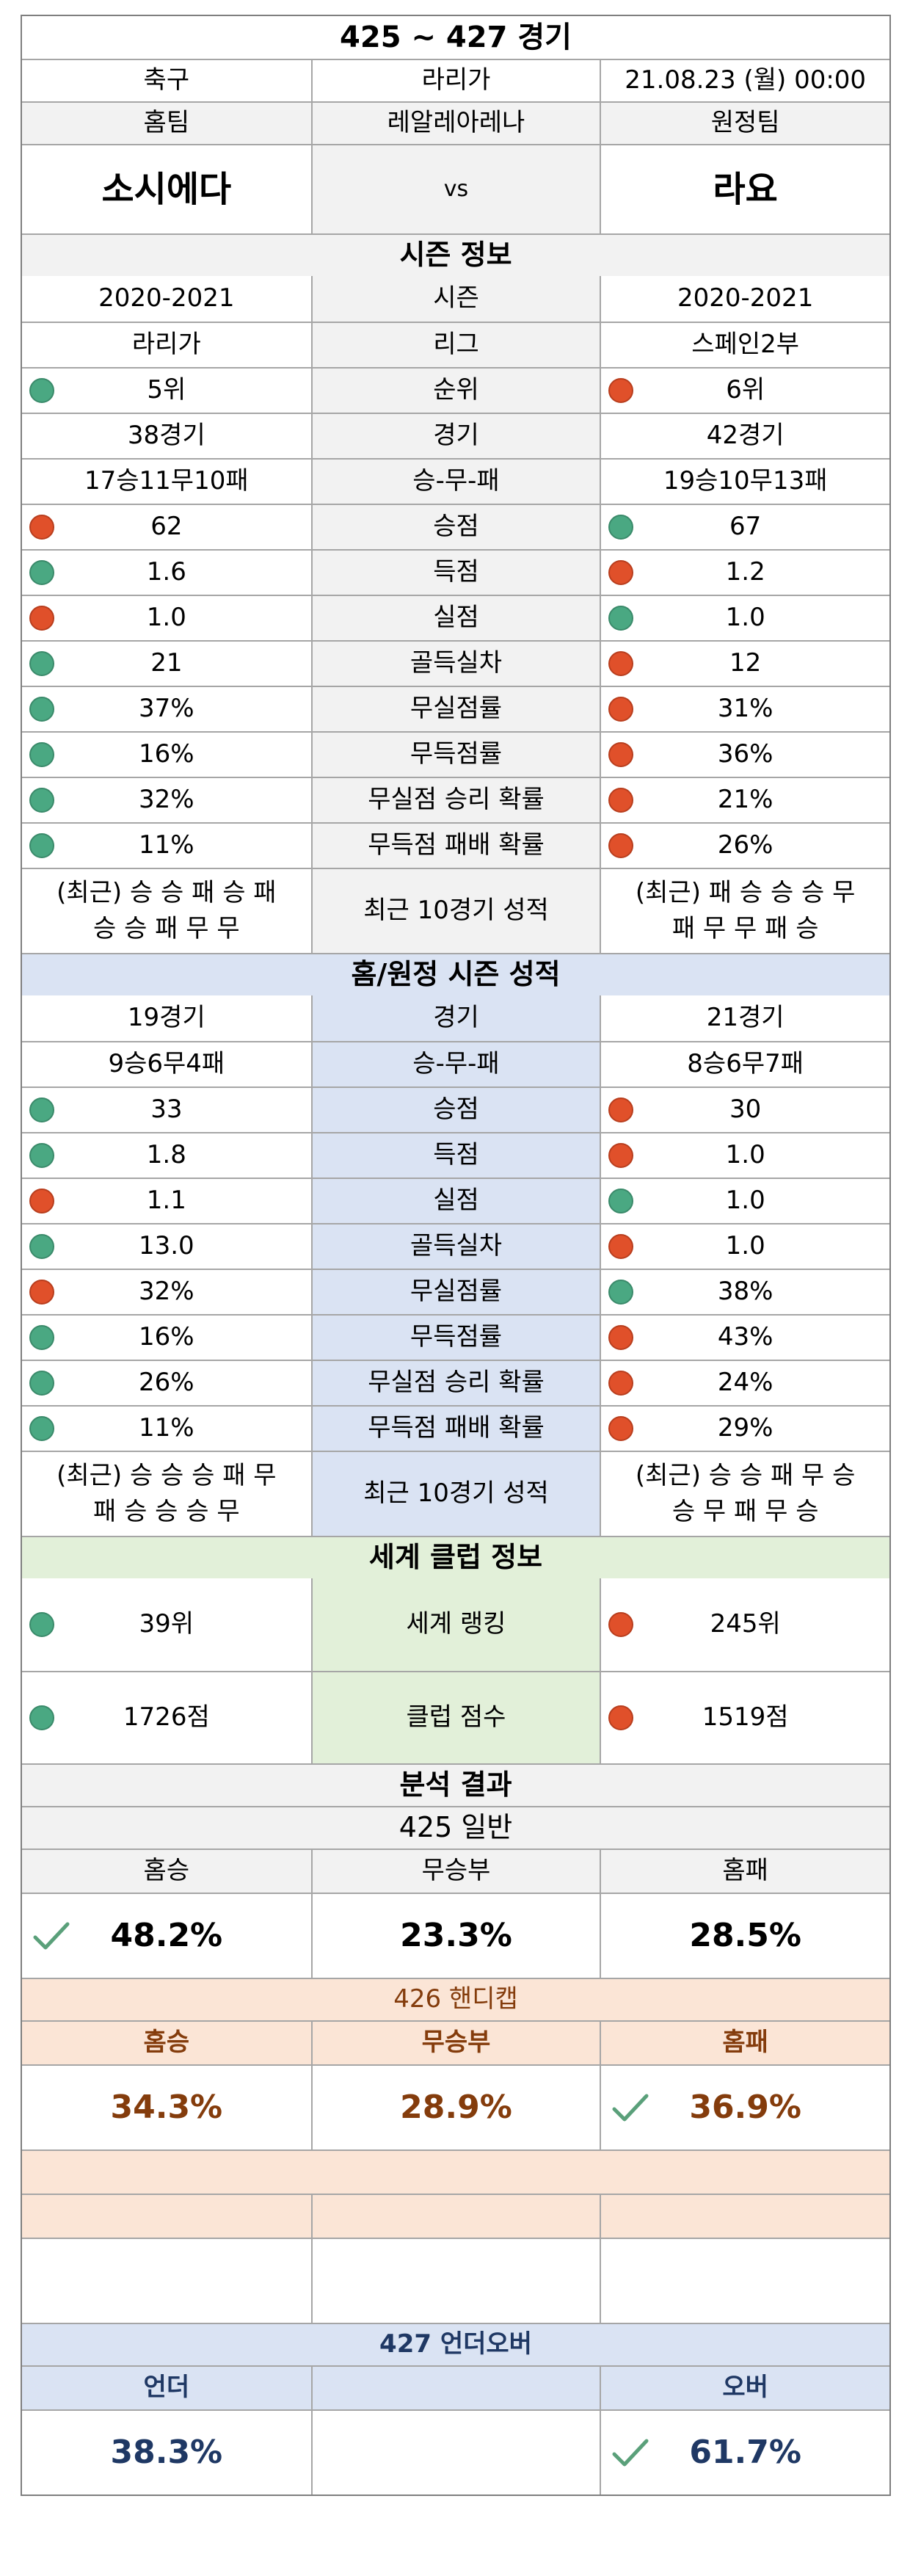 The height and width of the screenshot is (2576, 910). I want to click on handicap-home-win-value: 34.3%, so click(166, 2108).